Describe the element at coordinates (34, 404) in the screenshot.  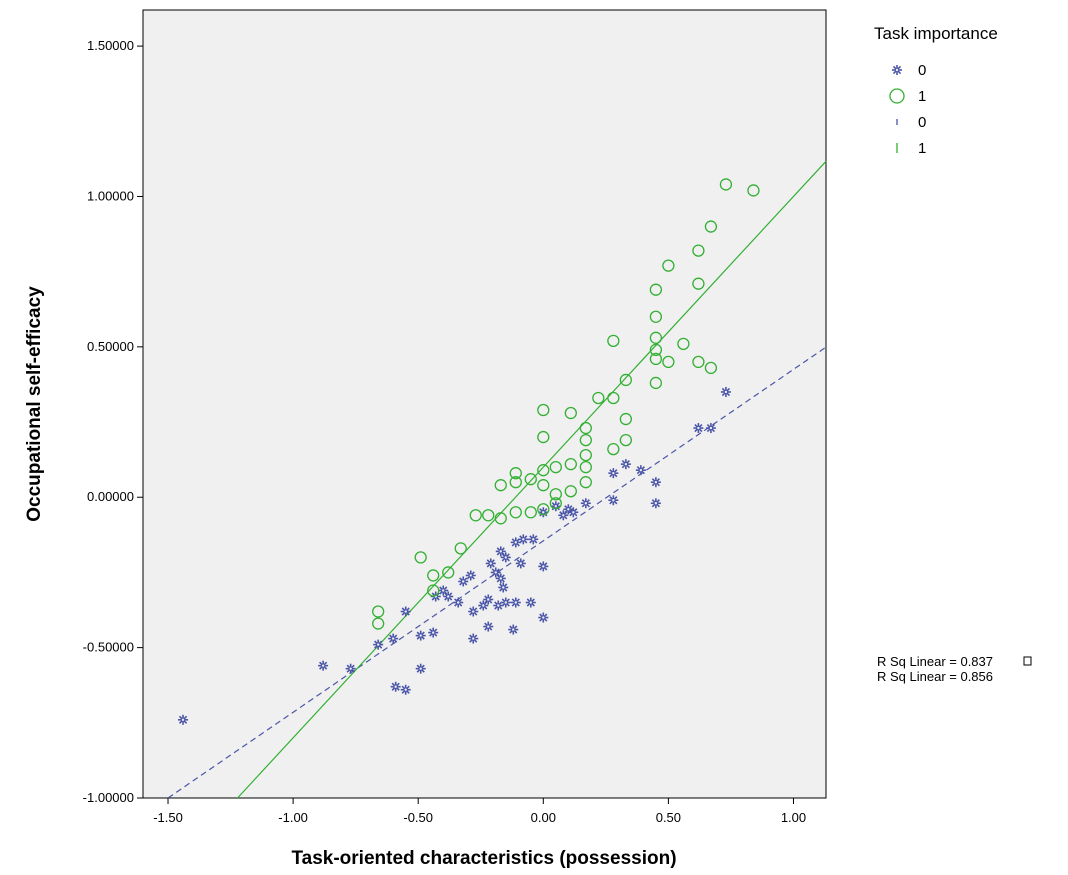
I see `y-axis-title: Occupational self-efficacy` at that location.